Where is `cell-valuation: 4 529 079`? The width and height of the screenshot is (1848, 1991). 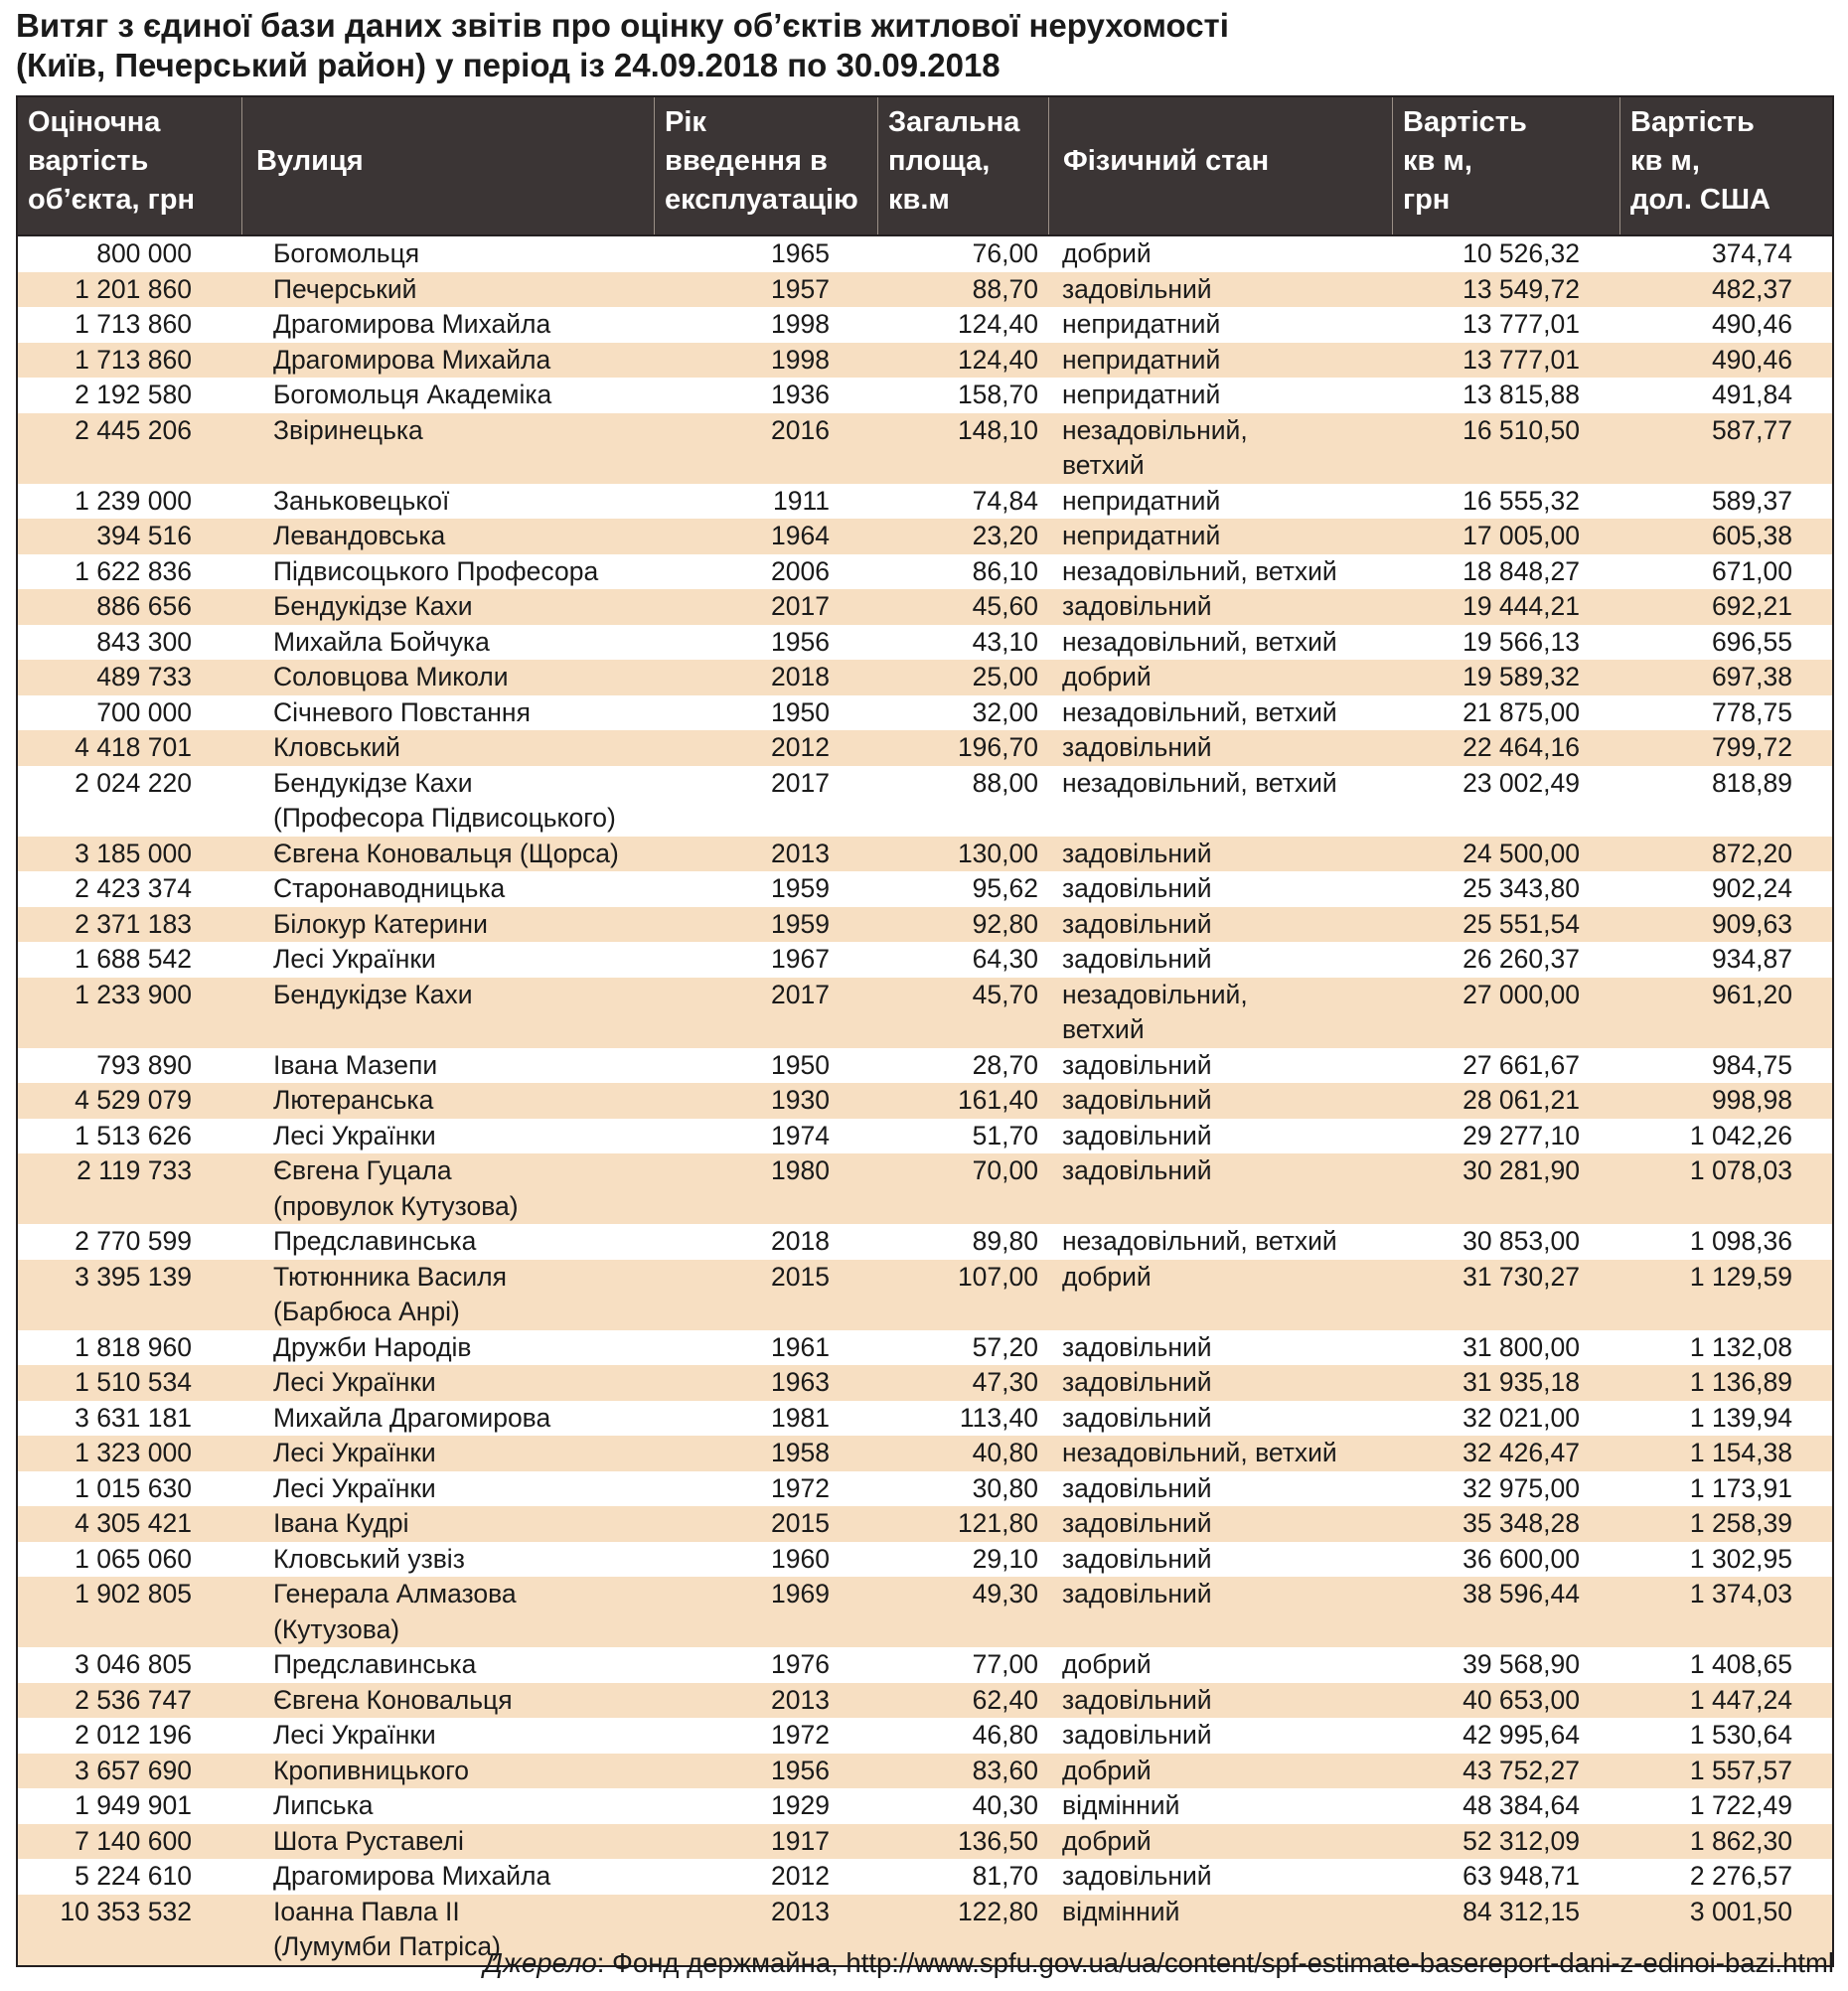
cell-valuation: 4 529 079 is located at coordinates (133, 1100).